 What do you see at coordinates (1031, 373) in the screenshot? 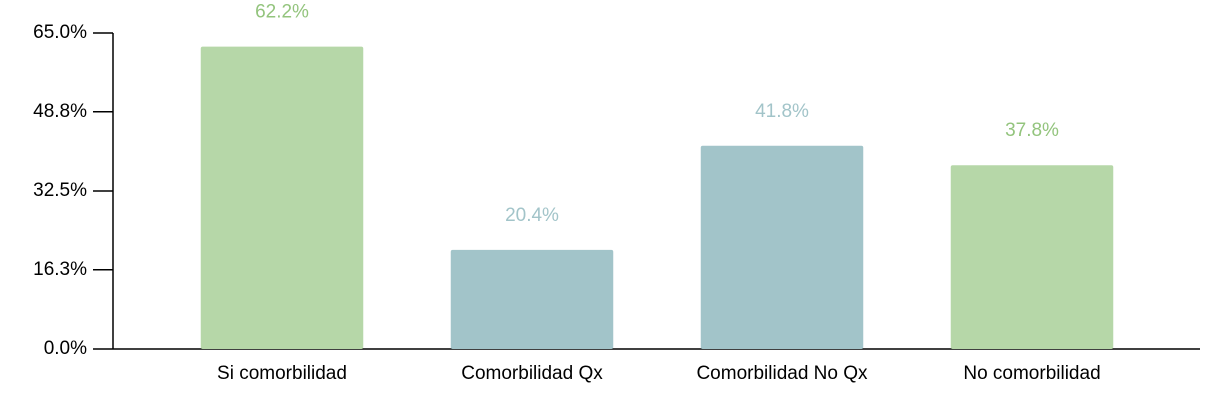
I see `x-tick-label: No comorbilidad` at bounding box center [1031, 373].